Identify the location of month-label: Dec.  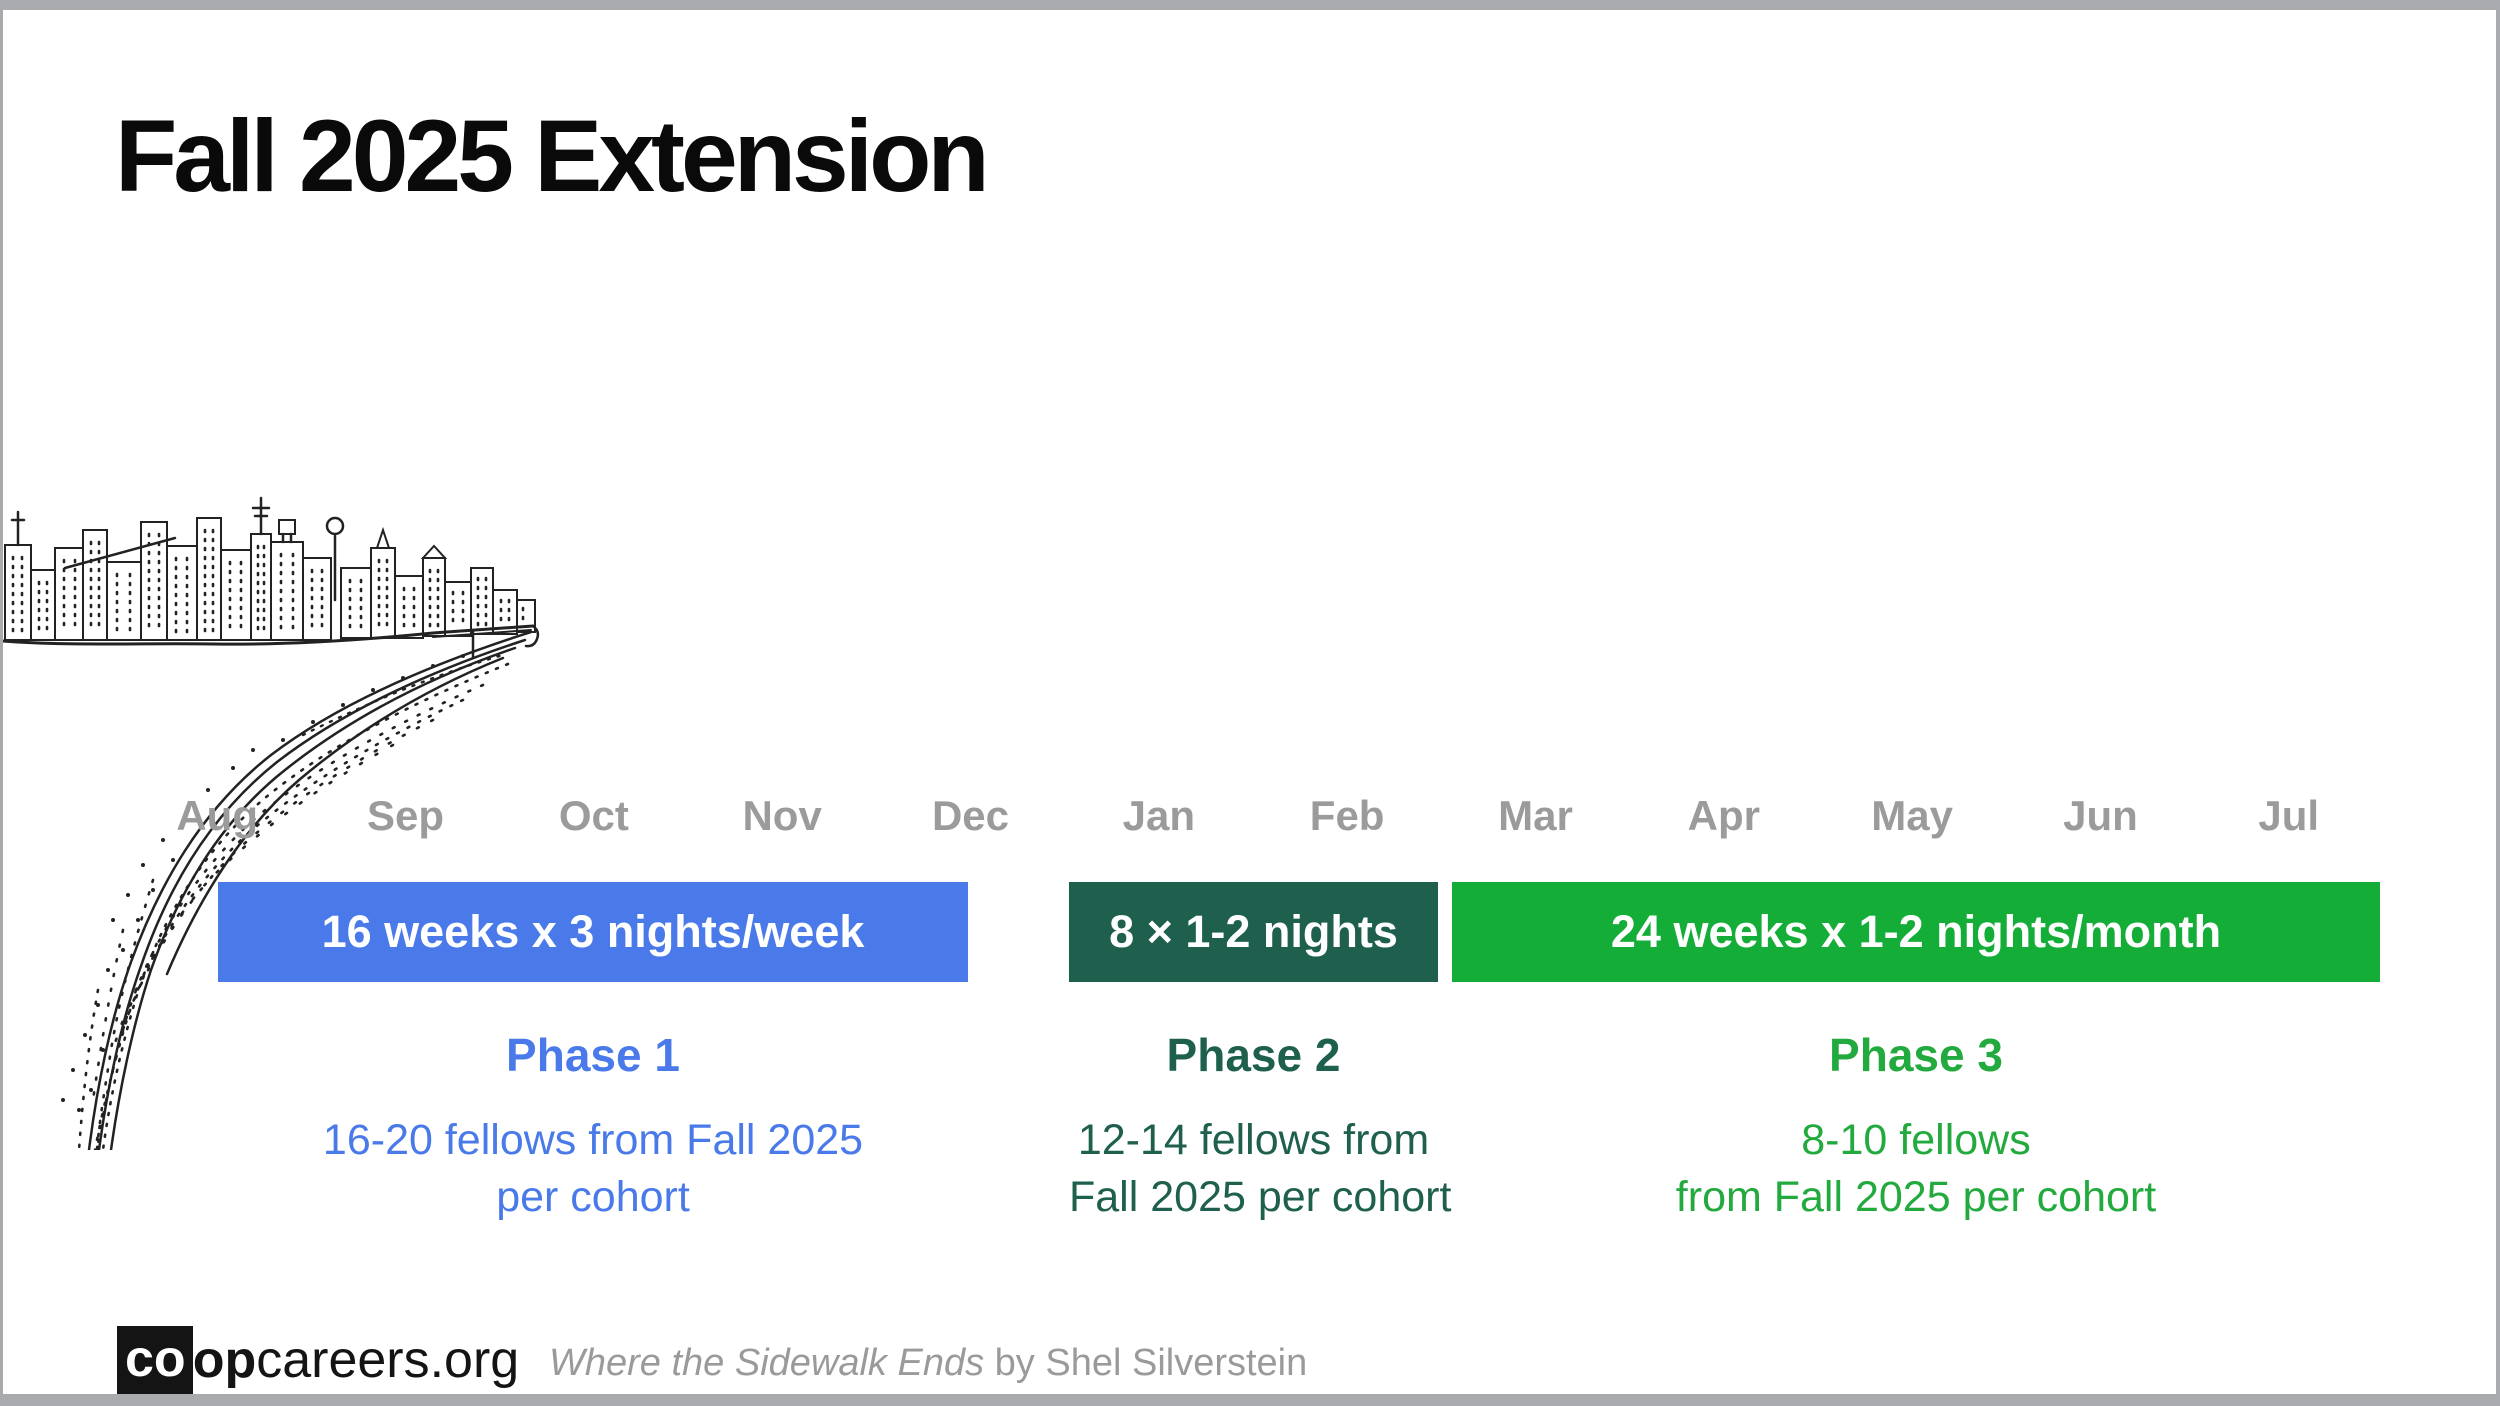
(970, 815).